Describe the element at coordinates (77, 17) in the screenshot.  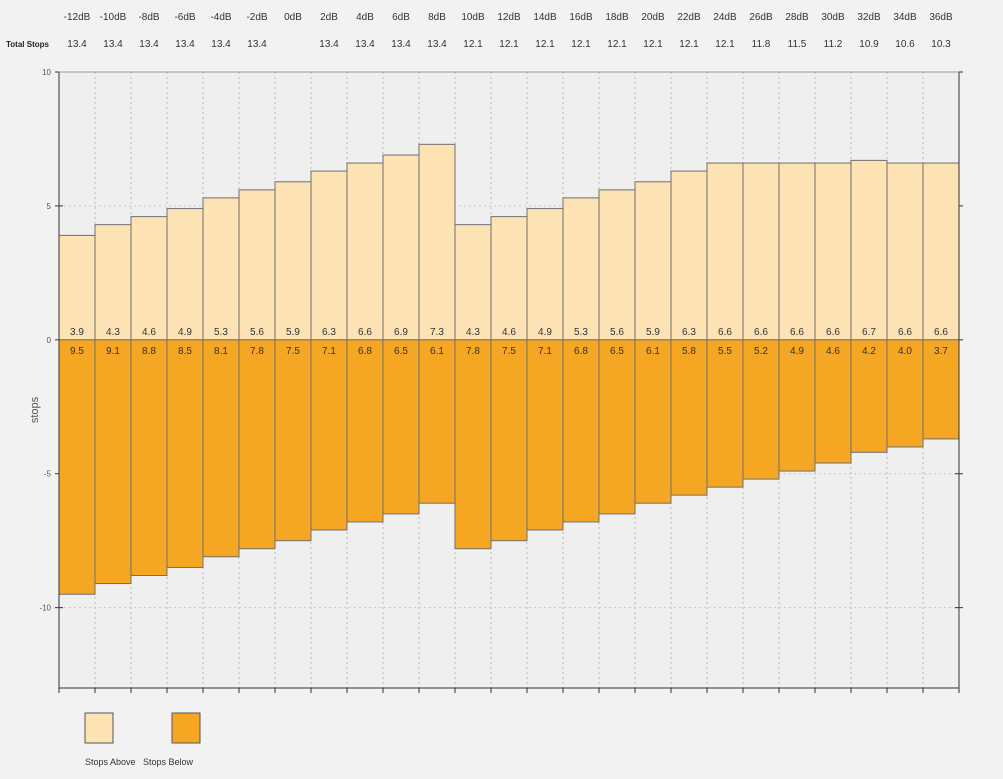
I see `db-label: -12dB` at that location.